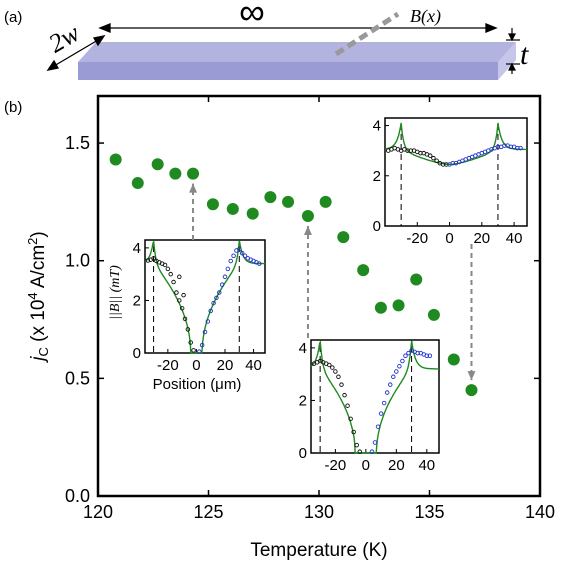 This screenshot has width=562, height=562. What do you see at coordinates (318, 550) in the screenshot?
I see `x-axis-label: Temperature (K)` at bounding box center [318, 550].